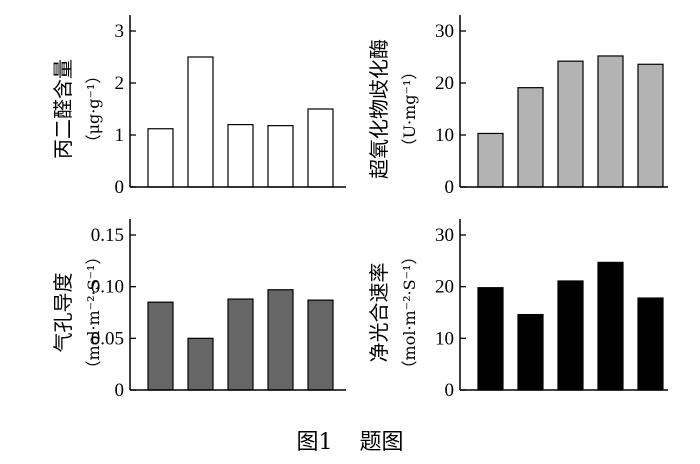 The height and width of the screenshot is (464, 700). Describe the element at coordinates (314, 442) in the screenshot. I see `figure-number: 图1` at that location.